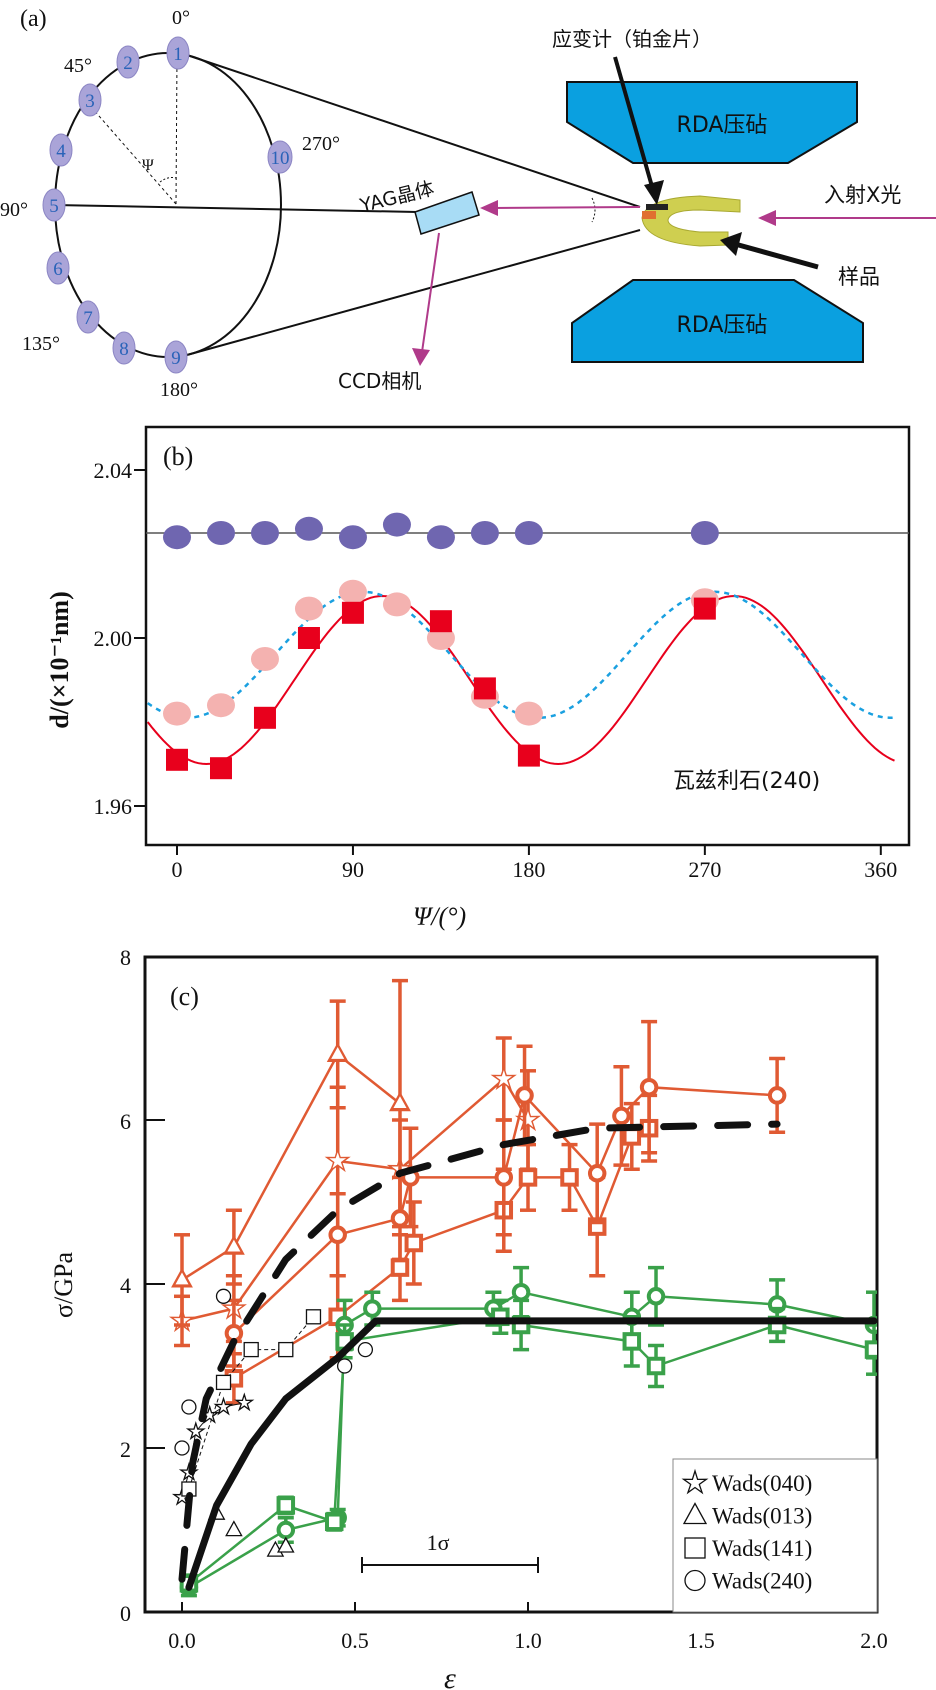 Image resolution: width=936 pixels, height=1690 pixels. I want to click on position-number: 10, so click(280, 158).